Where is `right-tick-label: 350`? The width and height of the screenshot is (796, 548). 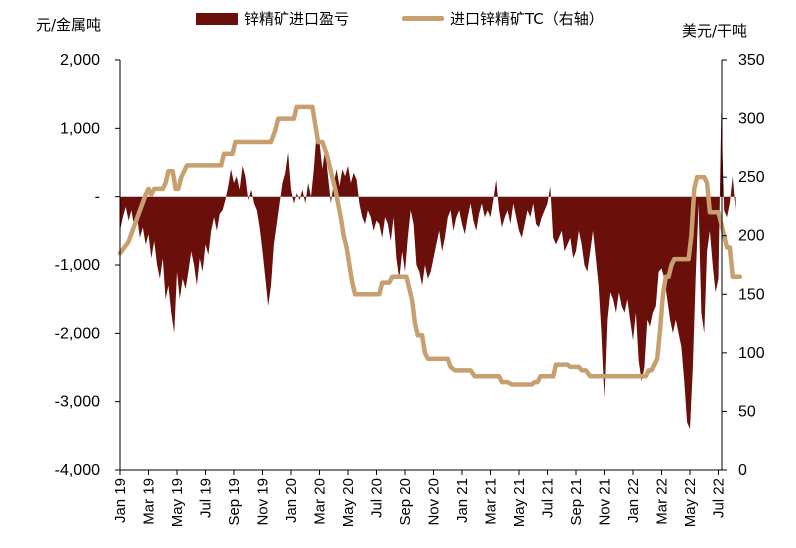 right-tick-label: 350 is located at coordinates (751, 60).